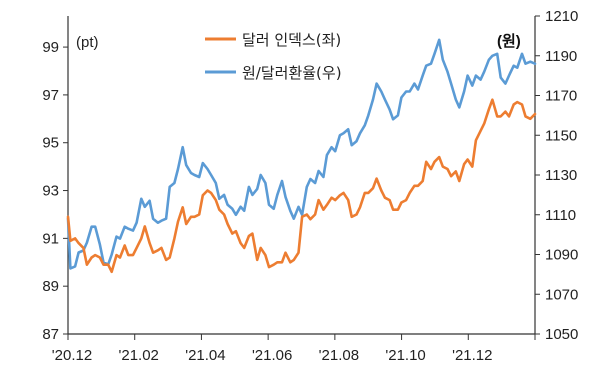 The height and width of the screenshot is (378, 594). I want to click on right-tick-label: 1150, so click(561, 135).